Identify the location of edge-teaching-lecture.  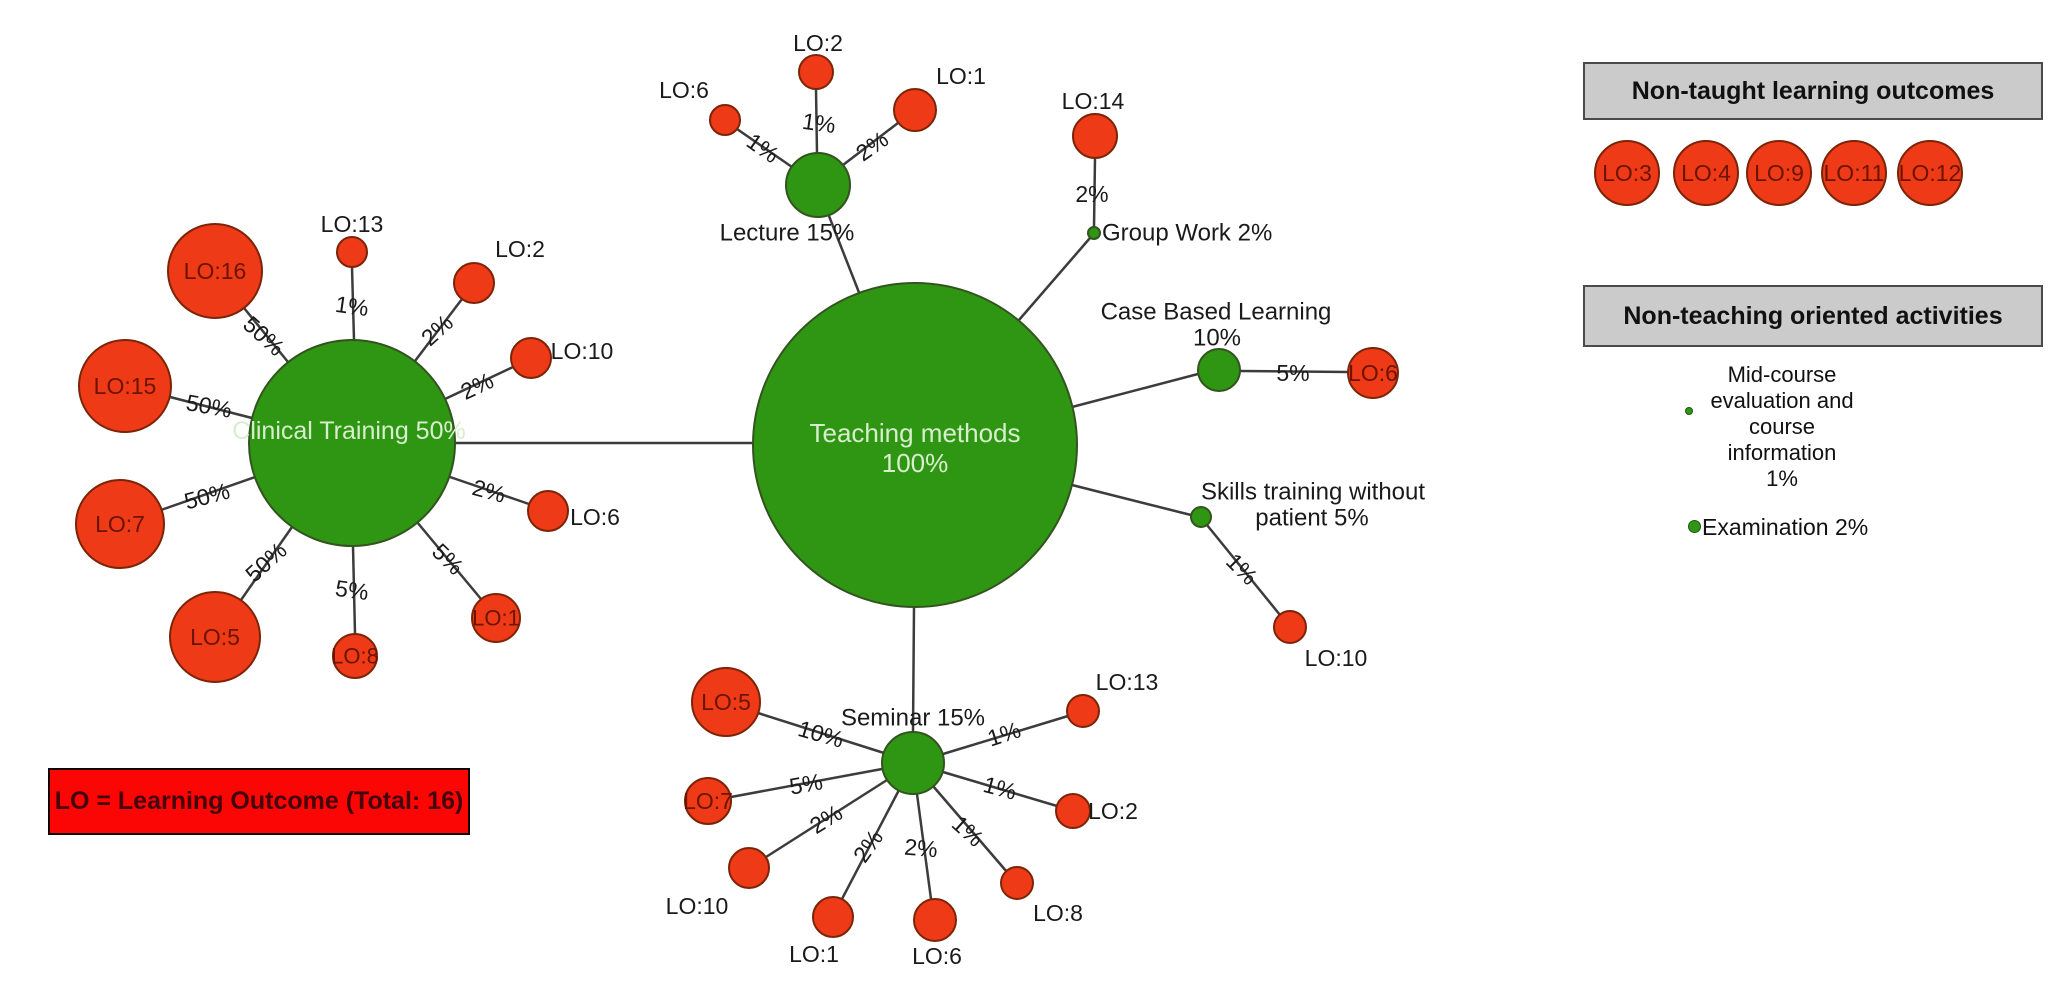
(844, 255).